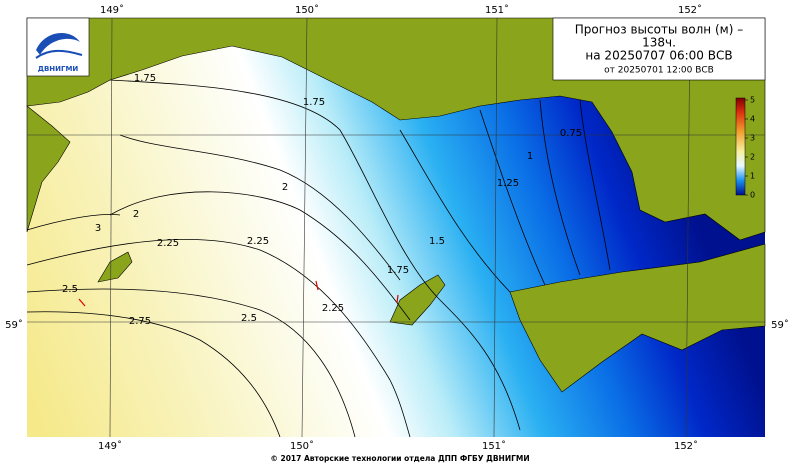 Image resolution: width=800 pixels, height=466 pixels. I want to click on title-box, so click(659, 49).